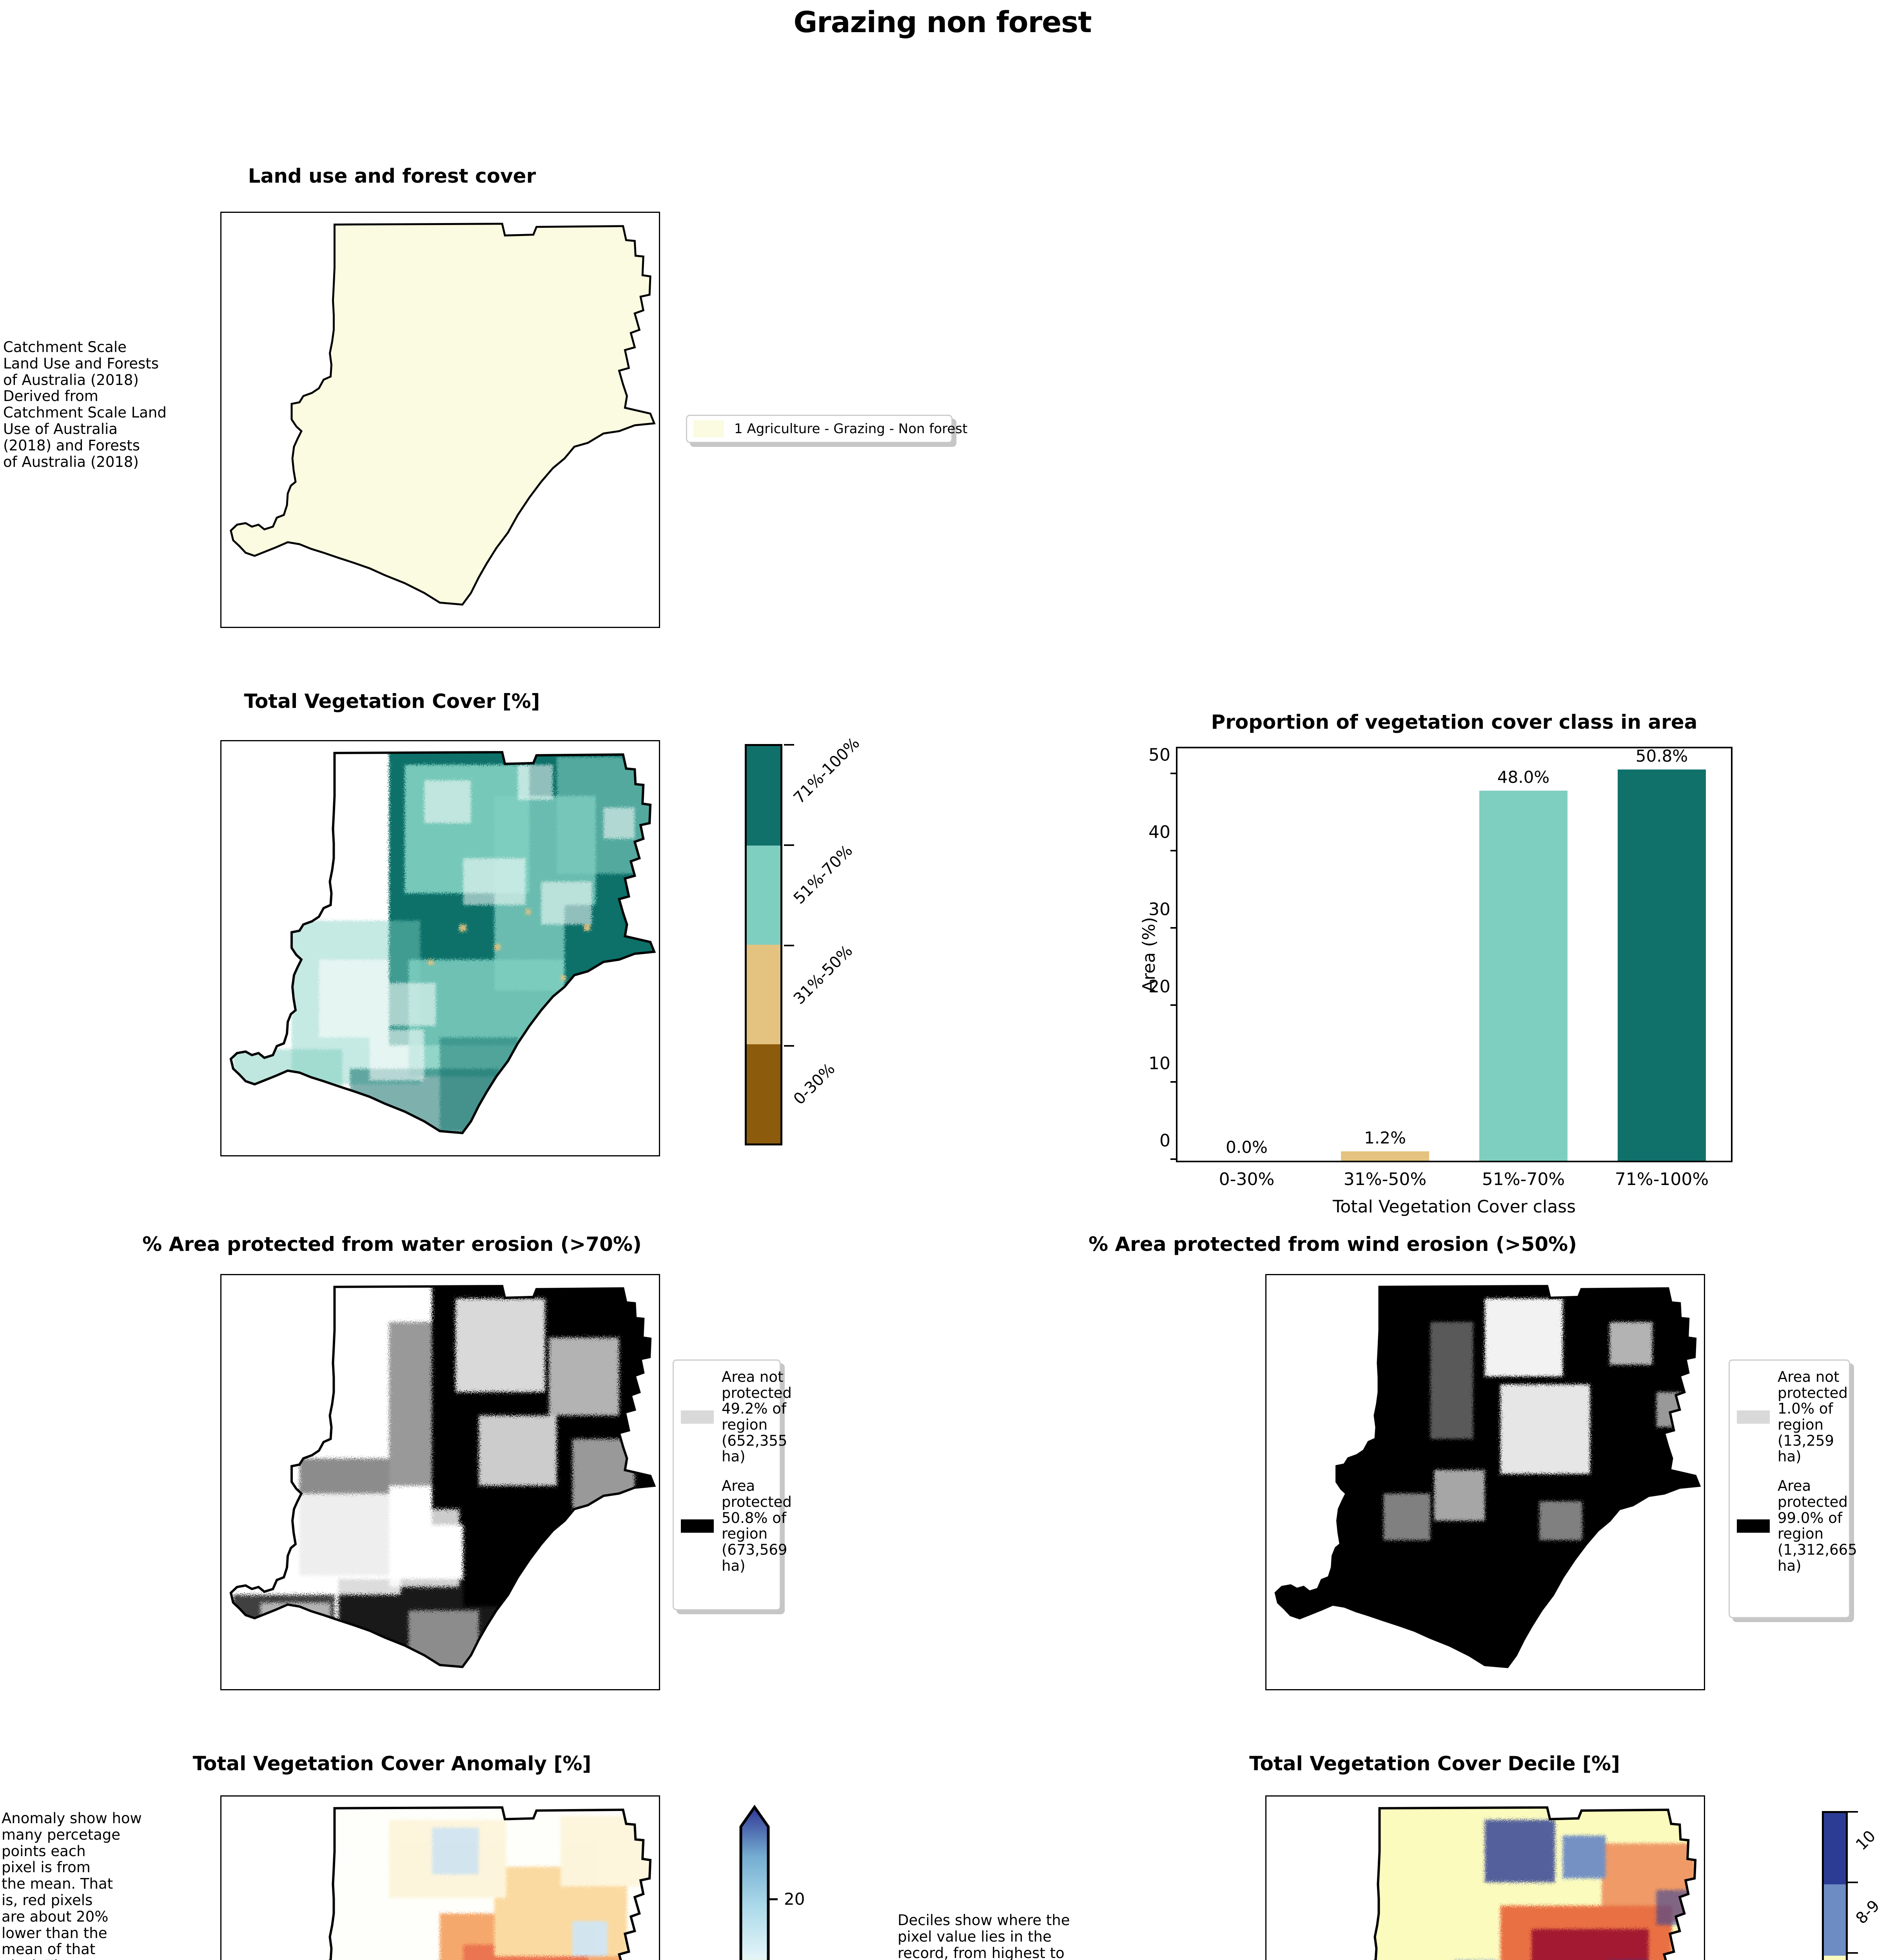 Image resolution: width=1885 pixels, height=1960 pixels. I want to click on map-wind-erosion, so click(1485, 1482).